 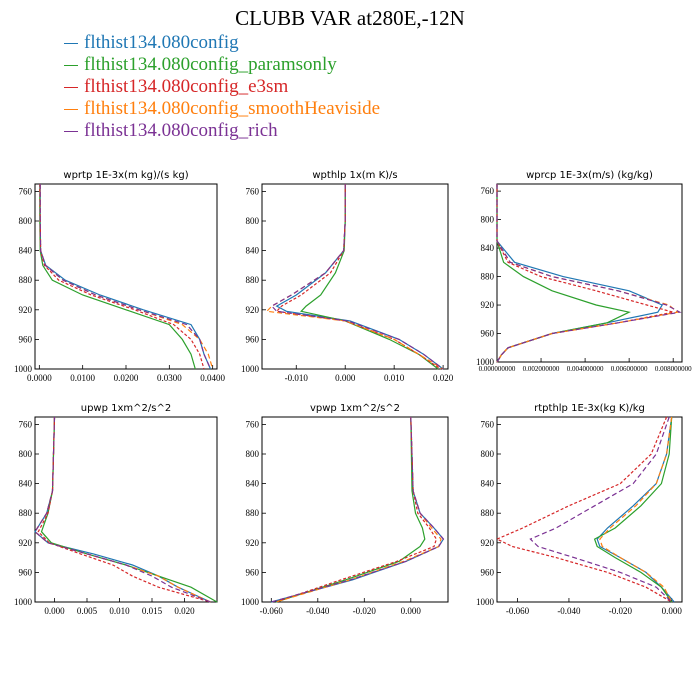 I want to click on x-tick-label: -0.010, so click(x=297, y=378).